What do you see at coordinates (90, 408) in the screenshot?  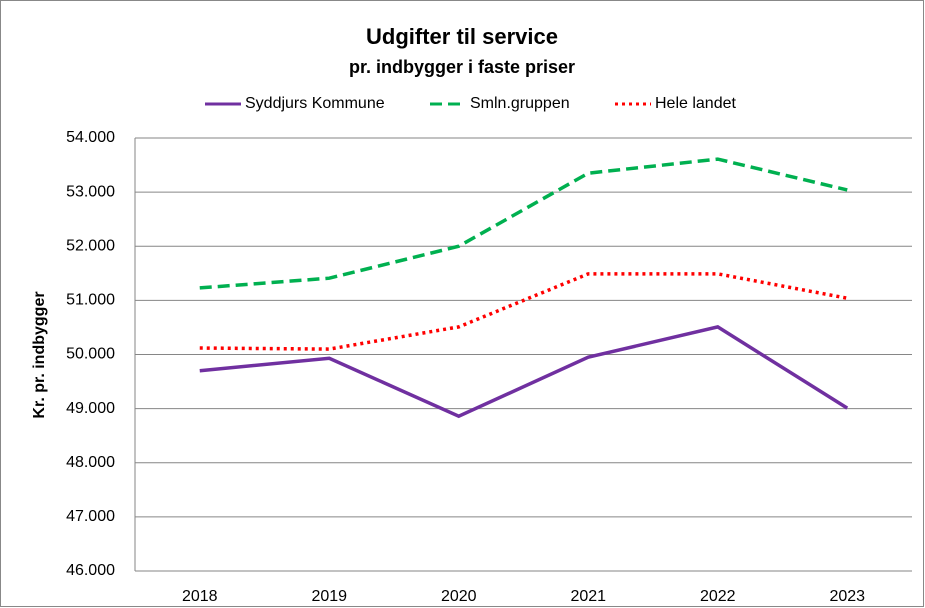 I see `y-tick-label: 49.000` at bounding box center [90, 408].